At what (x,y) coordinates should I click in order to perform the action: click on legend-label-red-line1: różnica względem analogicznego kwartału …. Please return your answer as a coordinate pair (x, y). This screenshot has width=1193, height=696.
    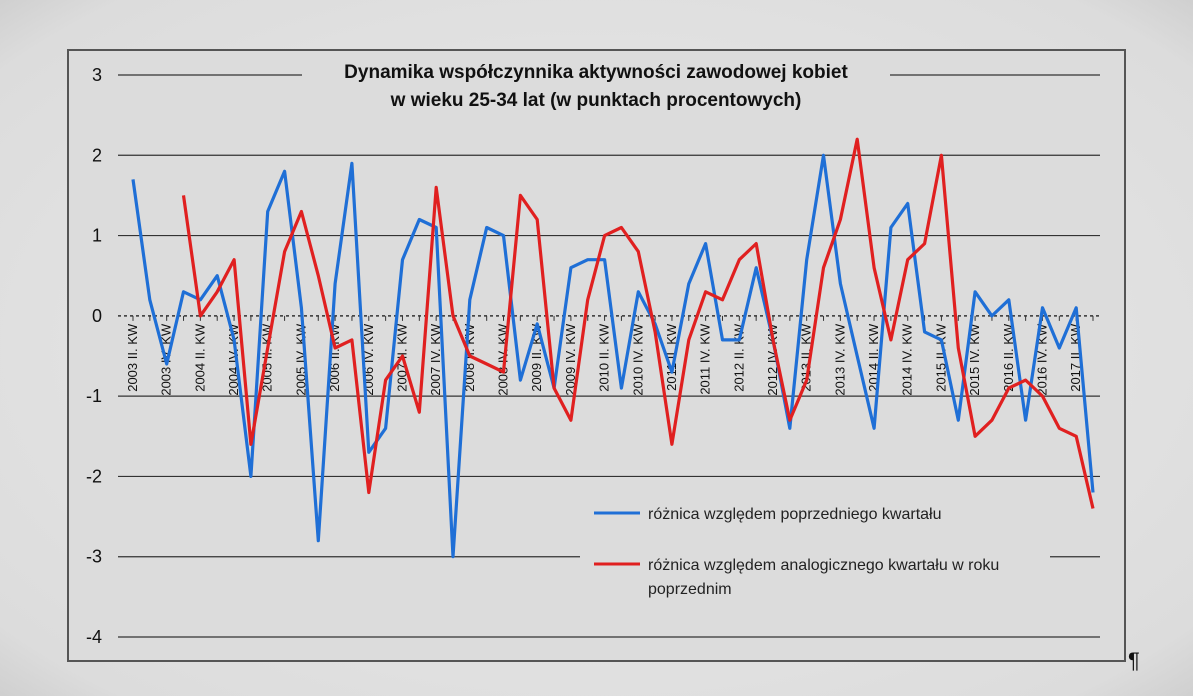
    Looking at the image, I should click on (823, 565).